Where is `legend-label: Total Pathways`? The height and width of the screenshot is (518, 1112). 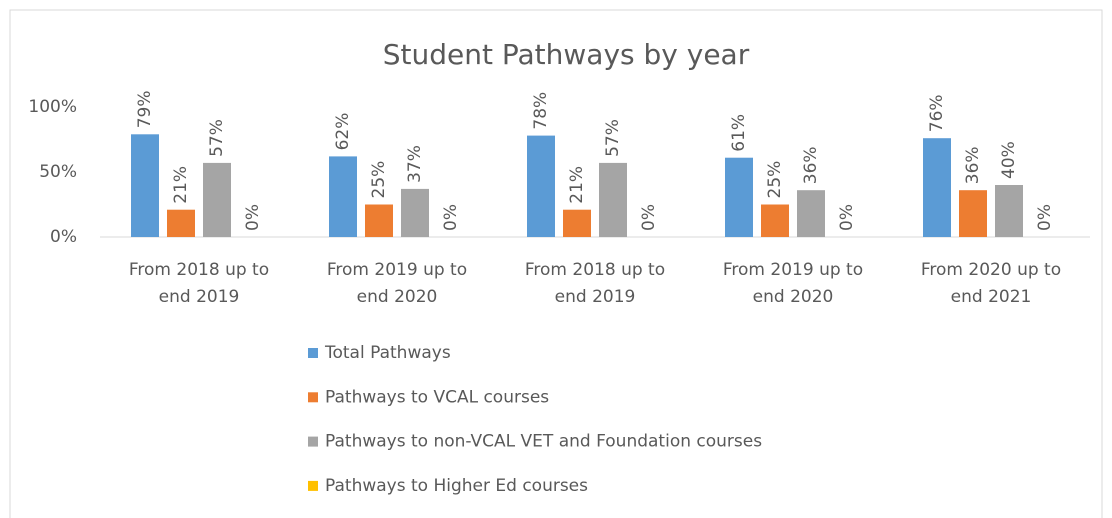 legend-label: Total Pathways is located at coordinates (387, 353).